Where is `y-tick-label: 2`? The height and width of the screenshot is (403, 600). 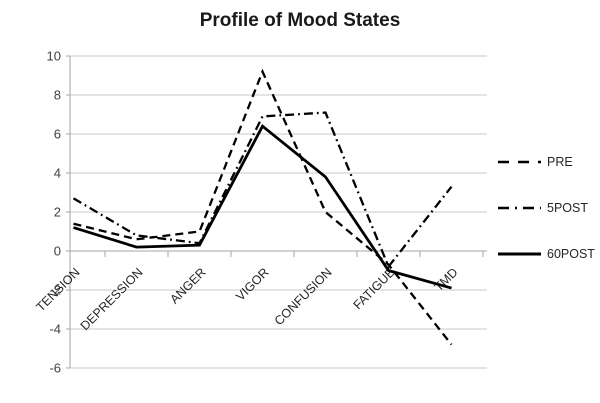
y-tick-label: 2 is located at coordinates (57, 212).